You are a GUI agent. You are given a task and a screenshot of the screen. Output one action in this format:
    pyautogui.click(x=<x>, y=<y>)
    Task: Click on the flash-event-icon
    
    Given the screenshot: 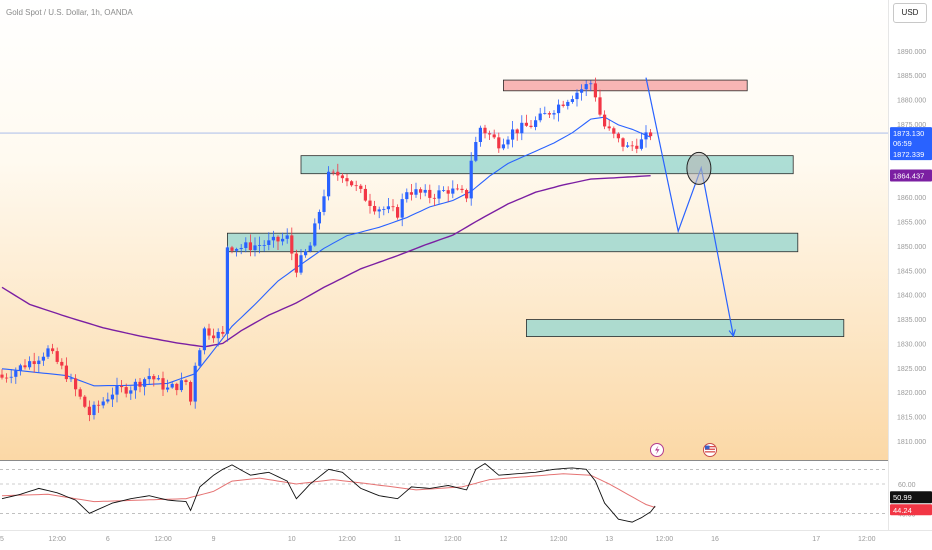 What is the action you would take?
    pyautogui.click(x=657, y=450)
    